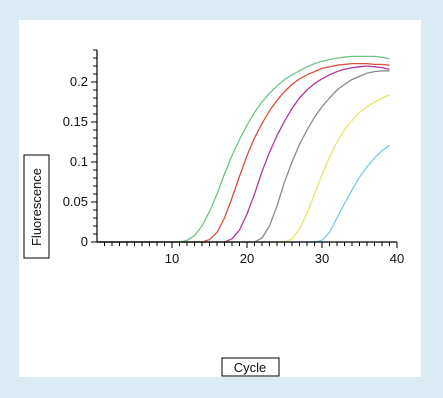 This screenshot has height=398, width=443. What do you see at coordinates (79, 81) in the screenshot?
I see `y-tick-label: 0.2` at bounding box center [79, 81].